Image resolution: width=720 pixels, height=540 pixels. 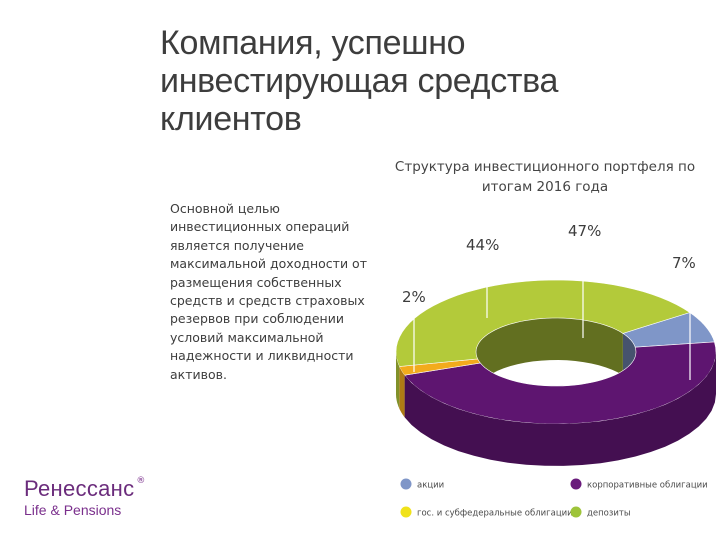 What do you see at coordinates (584, 231) in the screenshot?
I see `data-label-2: 47%` at bounding box center [584, 231].